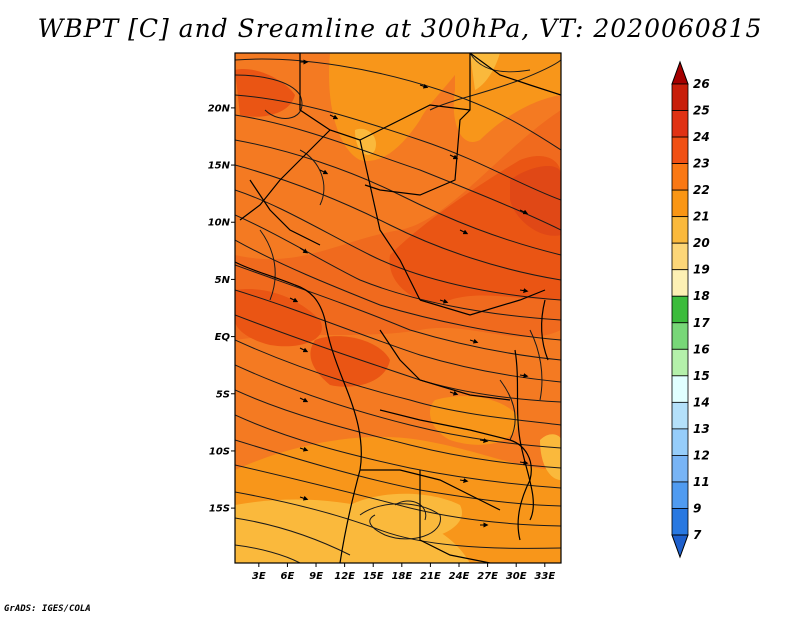 This screenshot has height=618, width=800. I want to click on colorbar-label: 21, so click(701, 217).